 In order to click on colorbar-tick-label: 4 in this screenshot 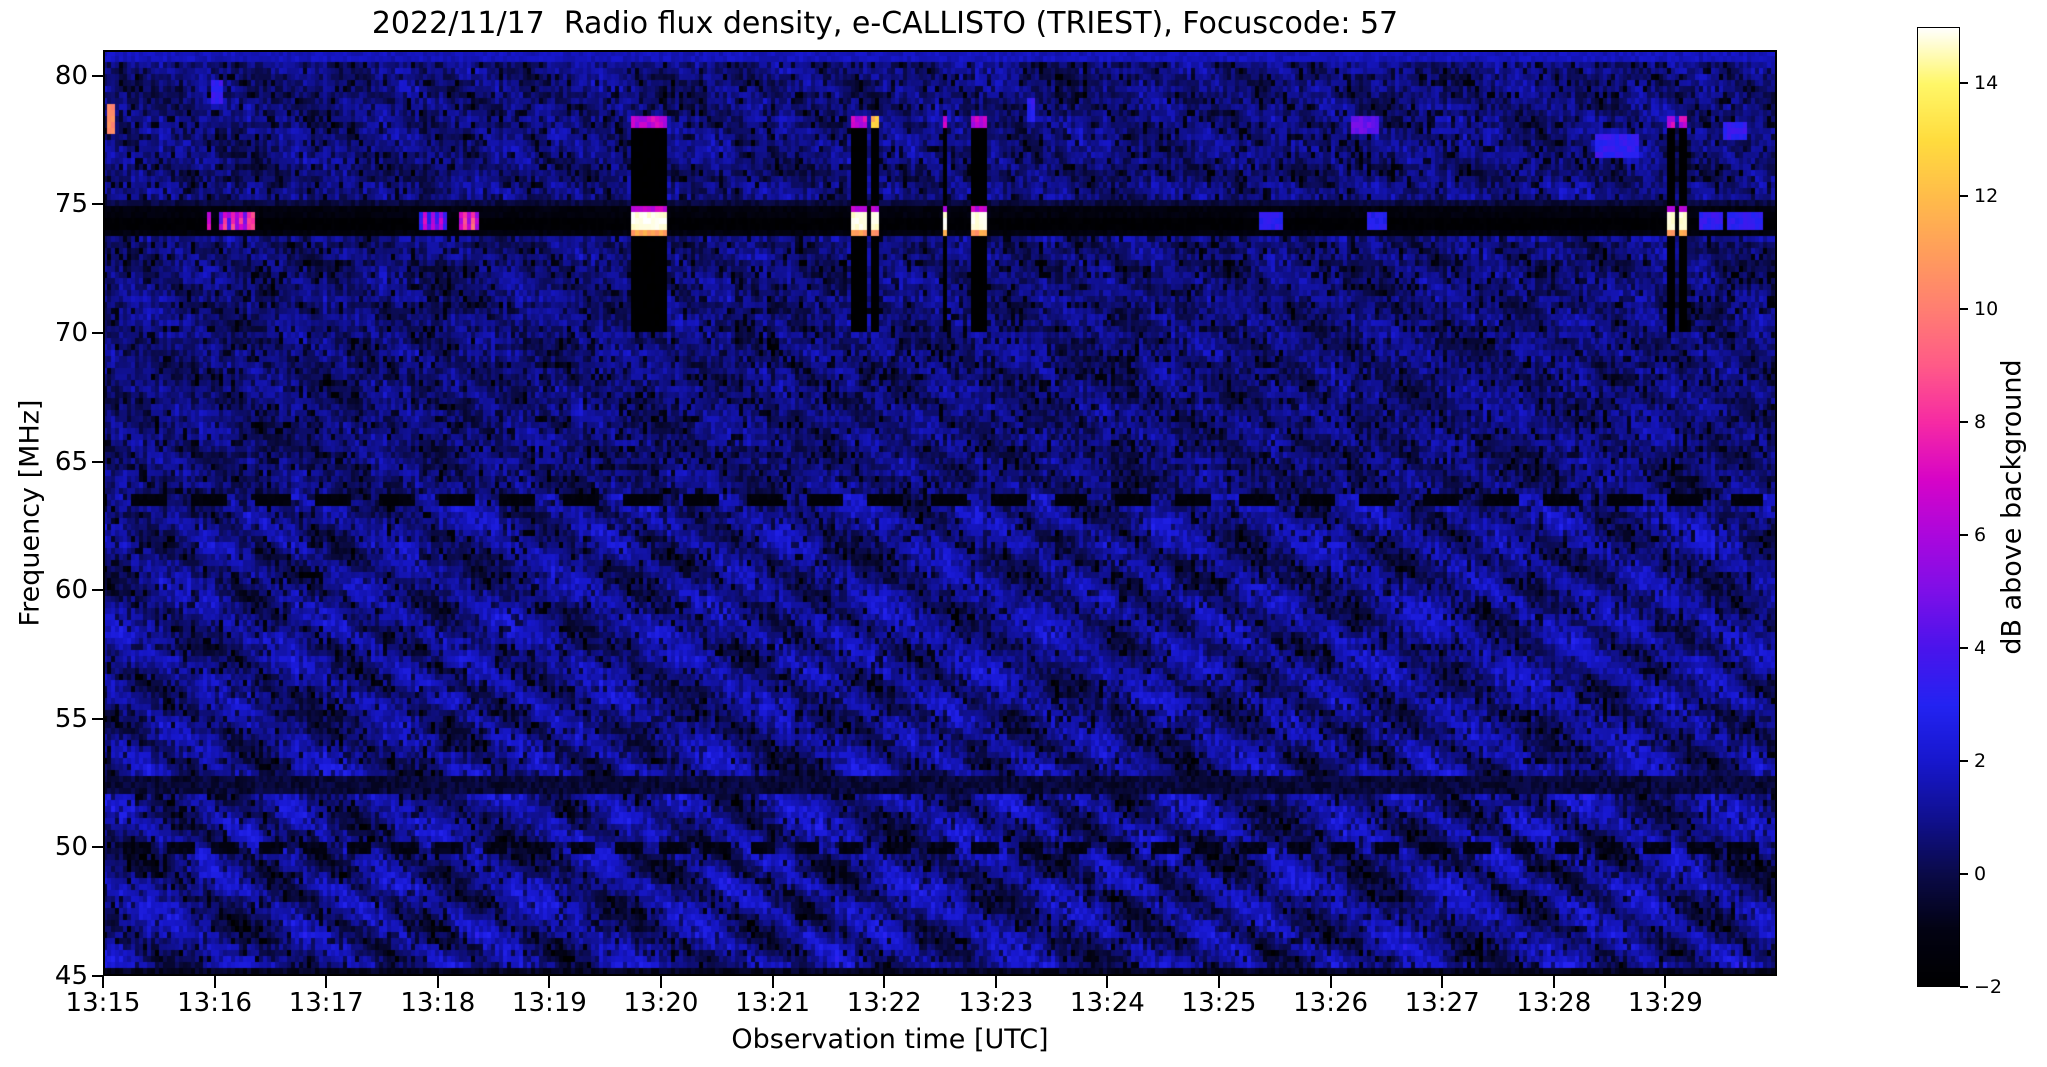, I will do `click(1980, 648)`.